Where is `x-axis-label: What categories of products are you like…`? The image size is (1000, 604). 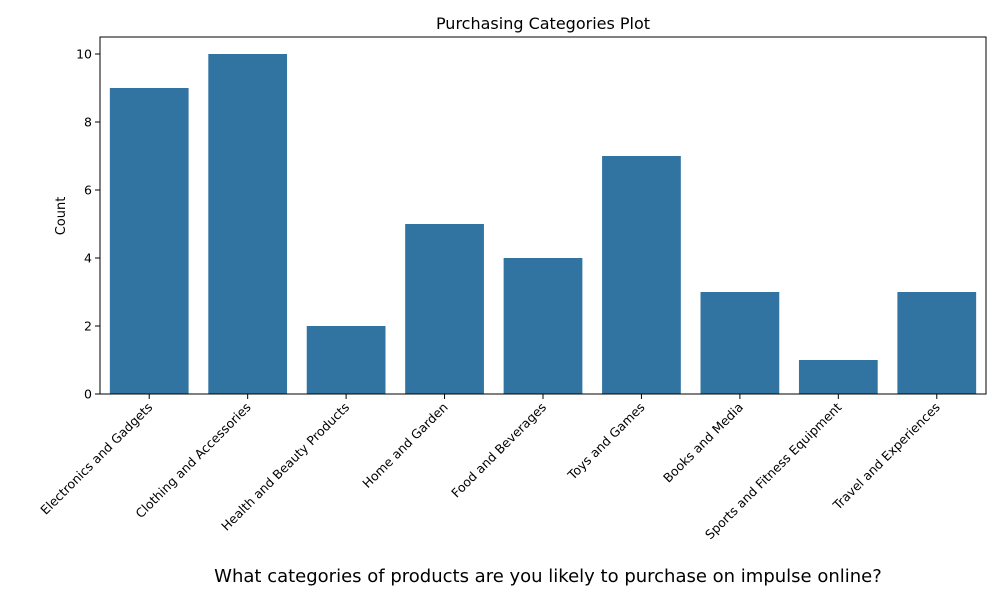
x-axis-label: What categories of products are you like… is located at coordinates (548, 576).